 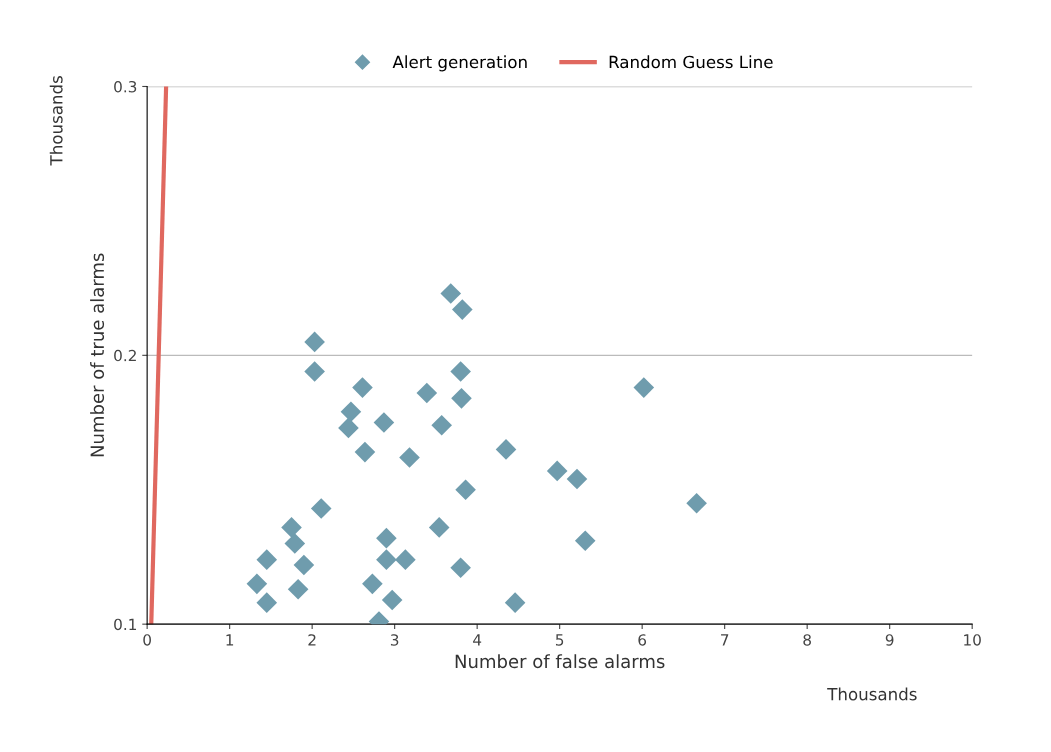 I want to click on x-tick-label: 4, so click(x=477, y=640).